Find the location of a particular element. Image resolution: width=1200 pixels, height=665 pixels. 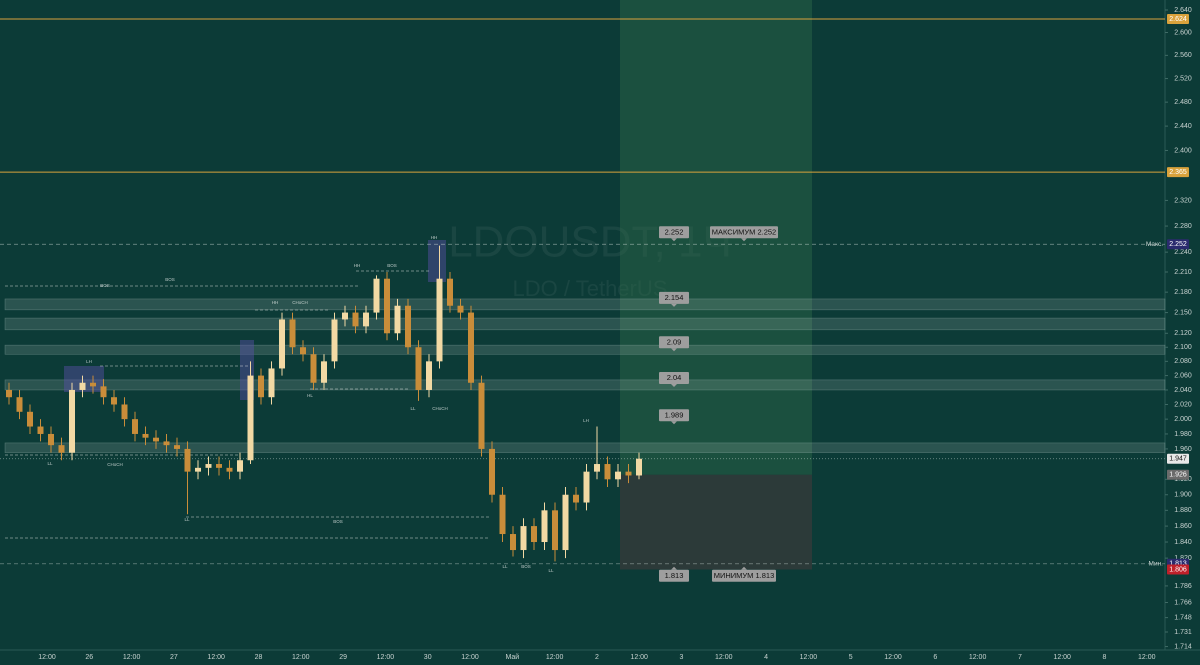

y-tick-label: 2.000 is located at coordinates (1183, 419).